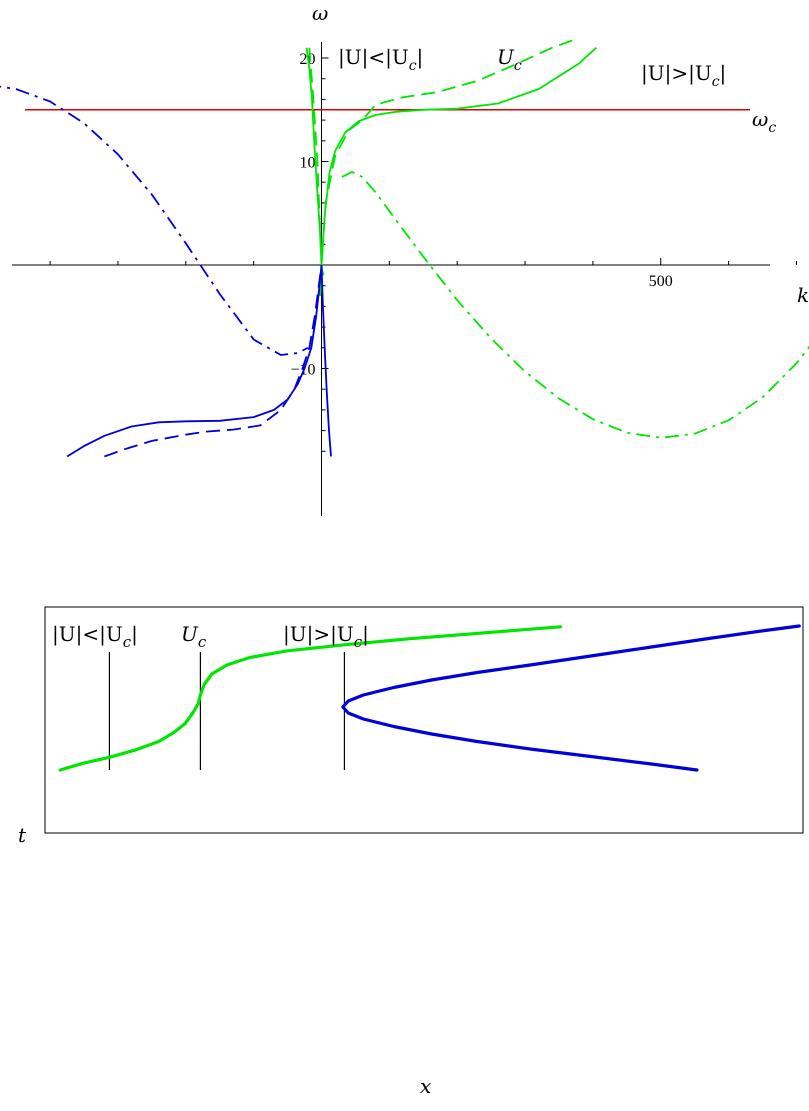 The image size is (809, 1111). Describe the element at coordinates (571, 698) in the screenshot. I see `xt-curve-blue` at that location.